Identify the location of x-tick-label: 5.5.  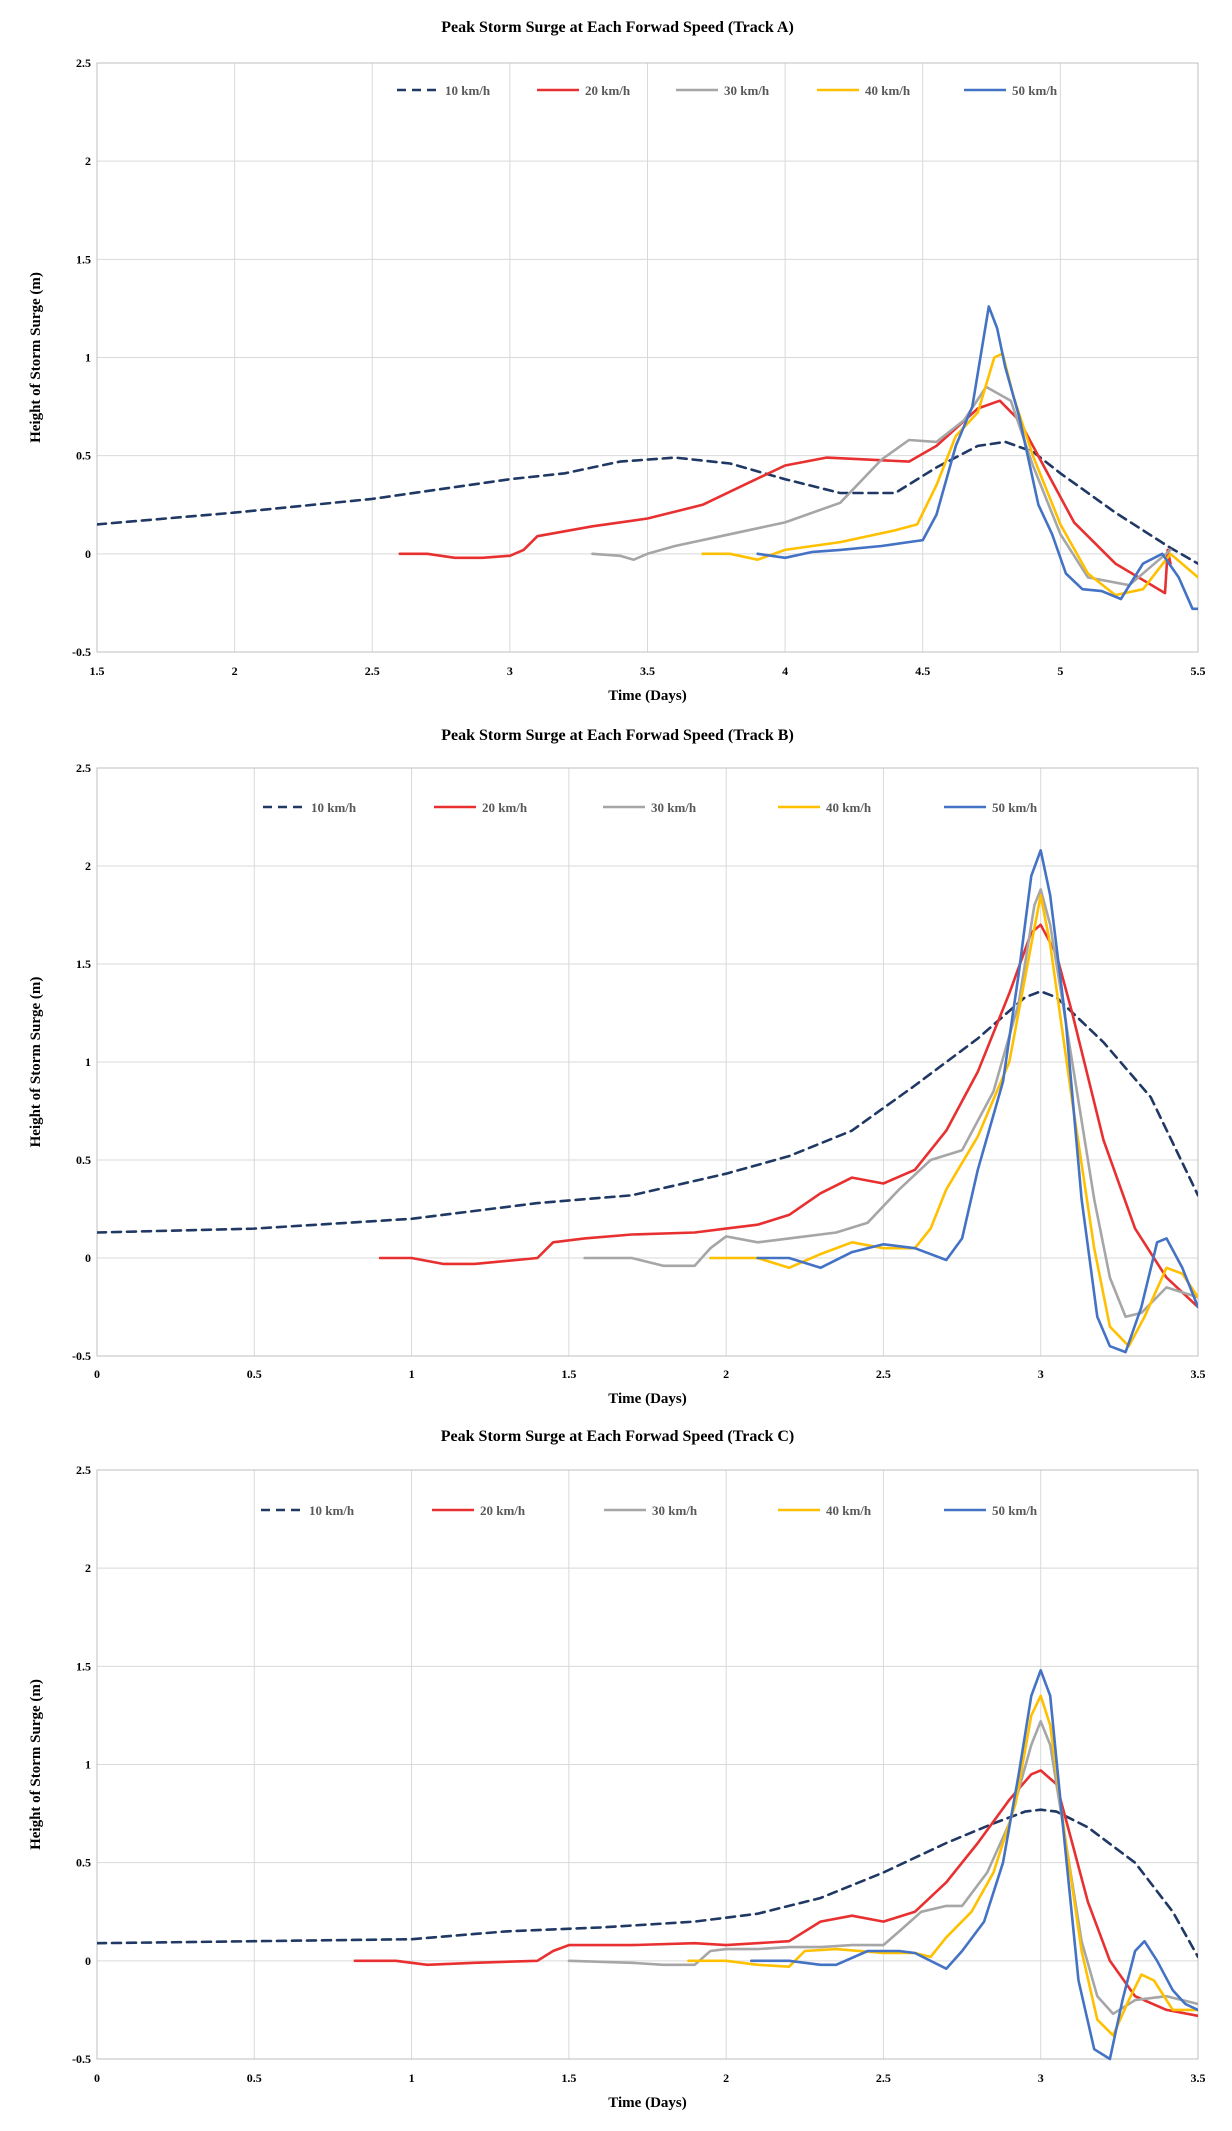
(1198, 671).